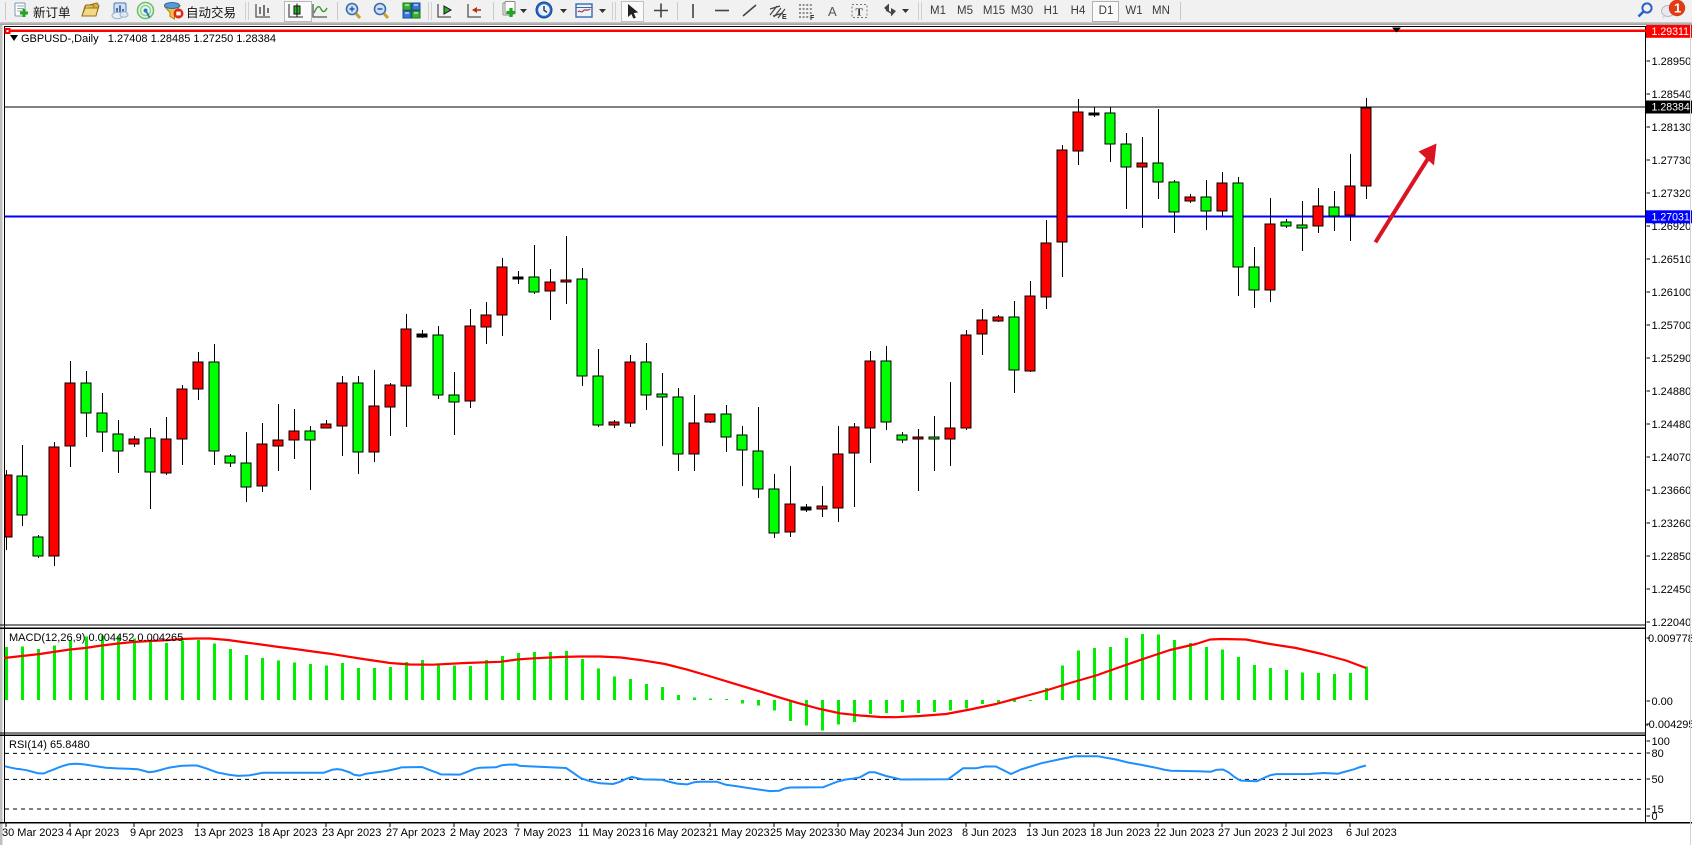 The height and width of the screenshot is (845, 1692). Describe the element at coordinates (415, 833) in the screenshot. I see `svg-text: 27 Apr 2023` at that location.